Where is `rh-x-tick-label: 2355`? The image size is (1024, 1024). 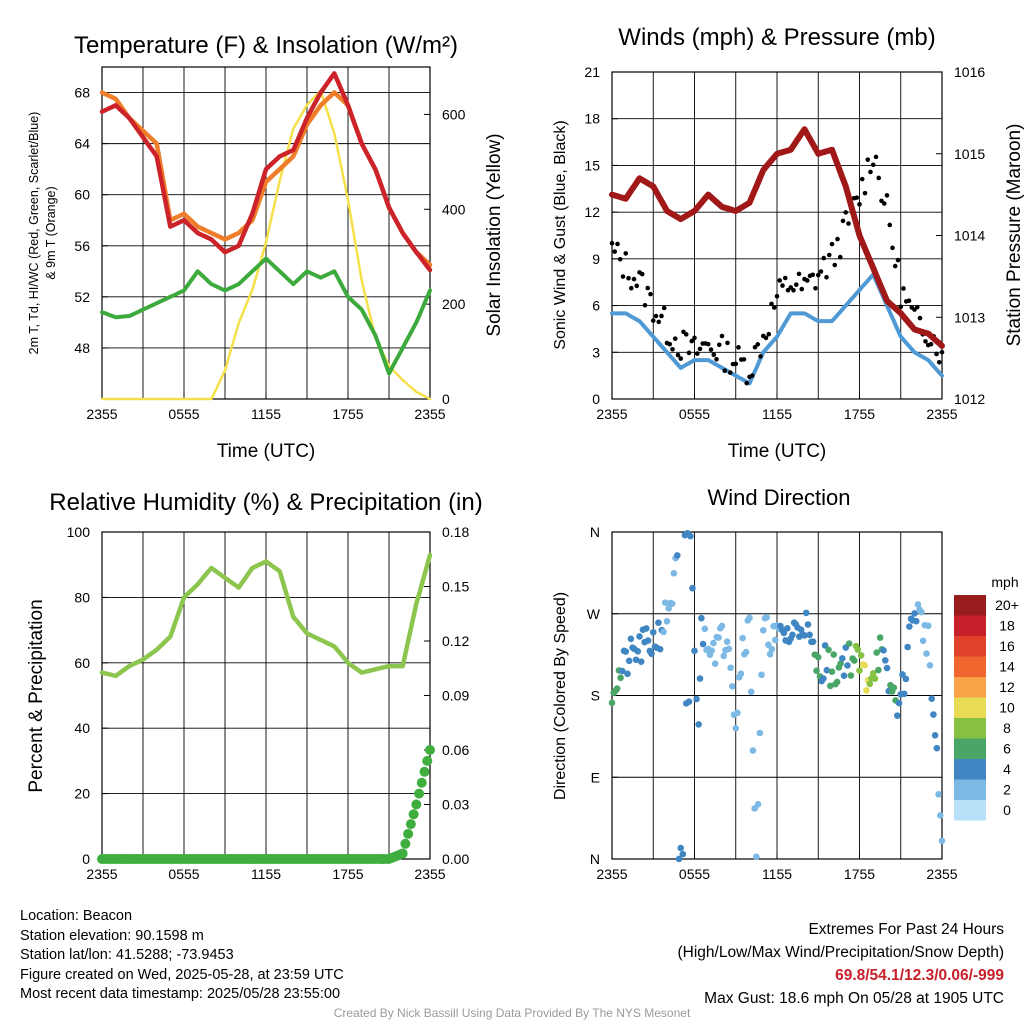 rh-x-tick-label: 2355 is located at coordinates (101, 874).